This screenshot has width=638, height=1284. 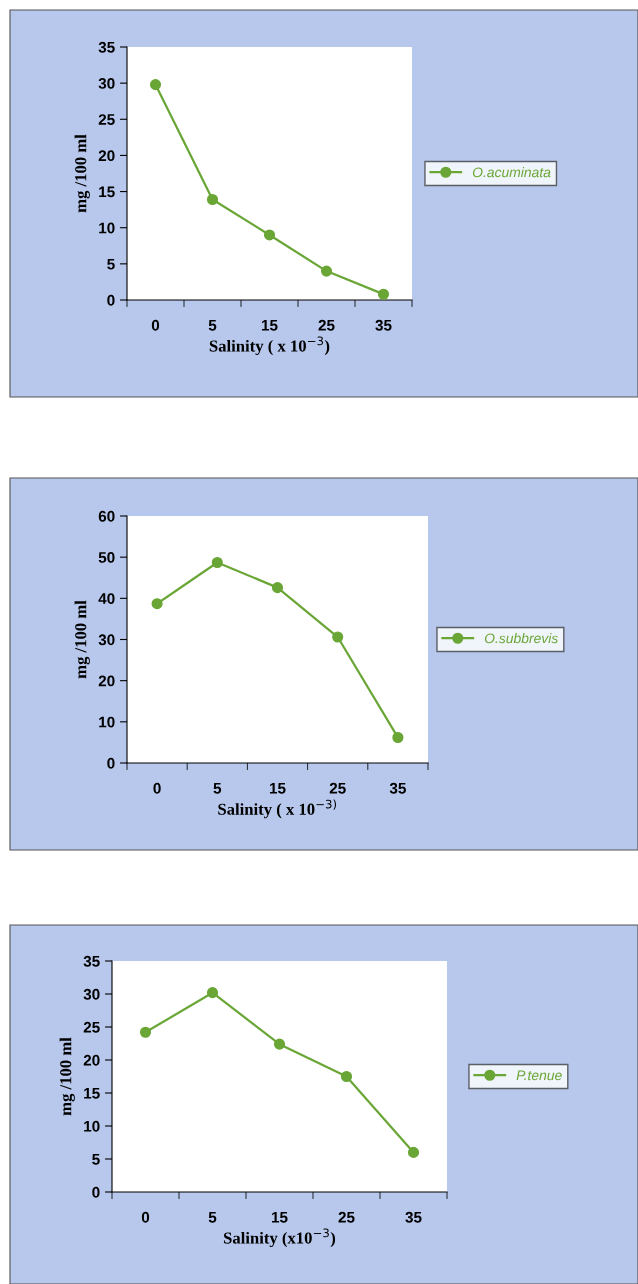 What do you see at coordinates (539, 1075) in the screenshot?
I see `legend-label: P.tenue` at bounding box center [539, 1075].